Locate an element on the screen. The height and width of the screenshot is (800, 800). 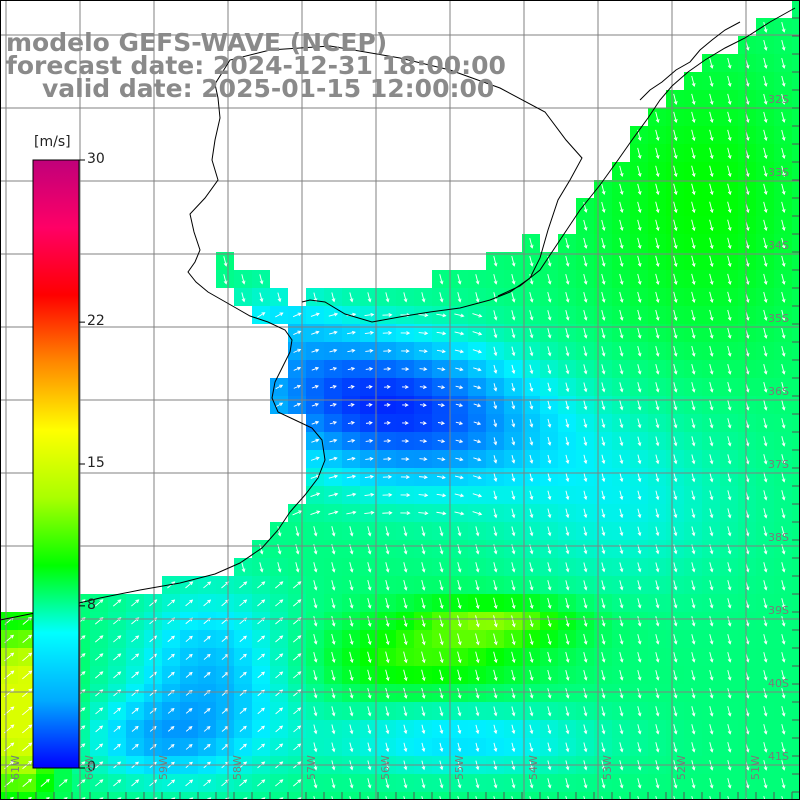
lat-label: 40S is located at coordinates (778, 683).